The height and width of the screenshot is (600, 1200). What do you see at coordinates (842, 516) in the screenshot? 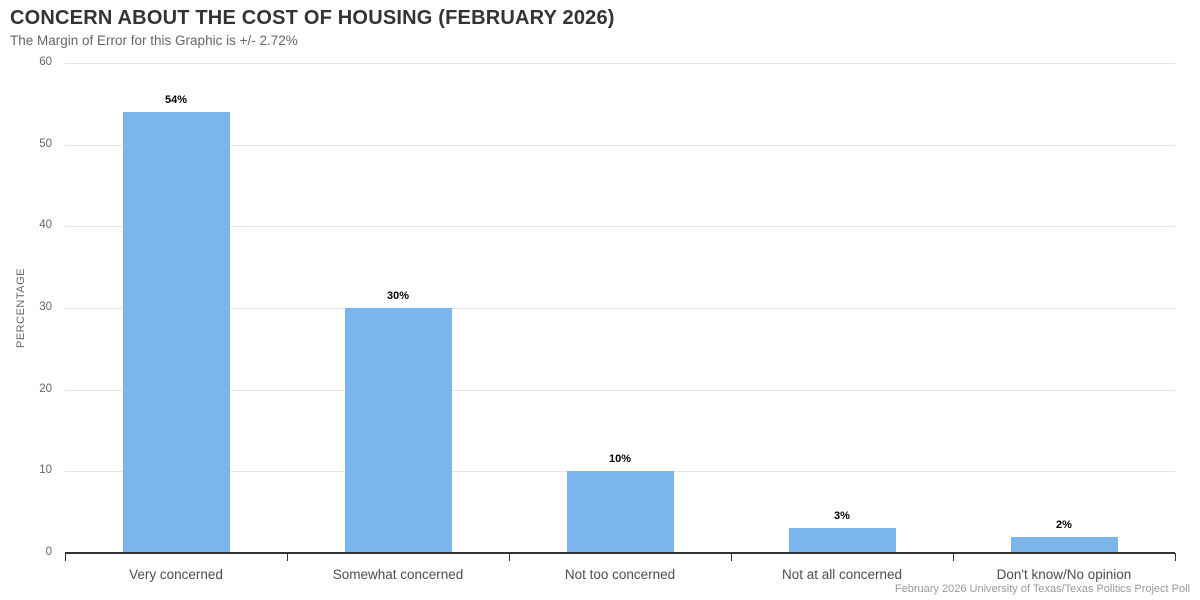
I see `bar-value-label: 3%` at bounding box center [842, 516].